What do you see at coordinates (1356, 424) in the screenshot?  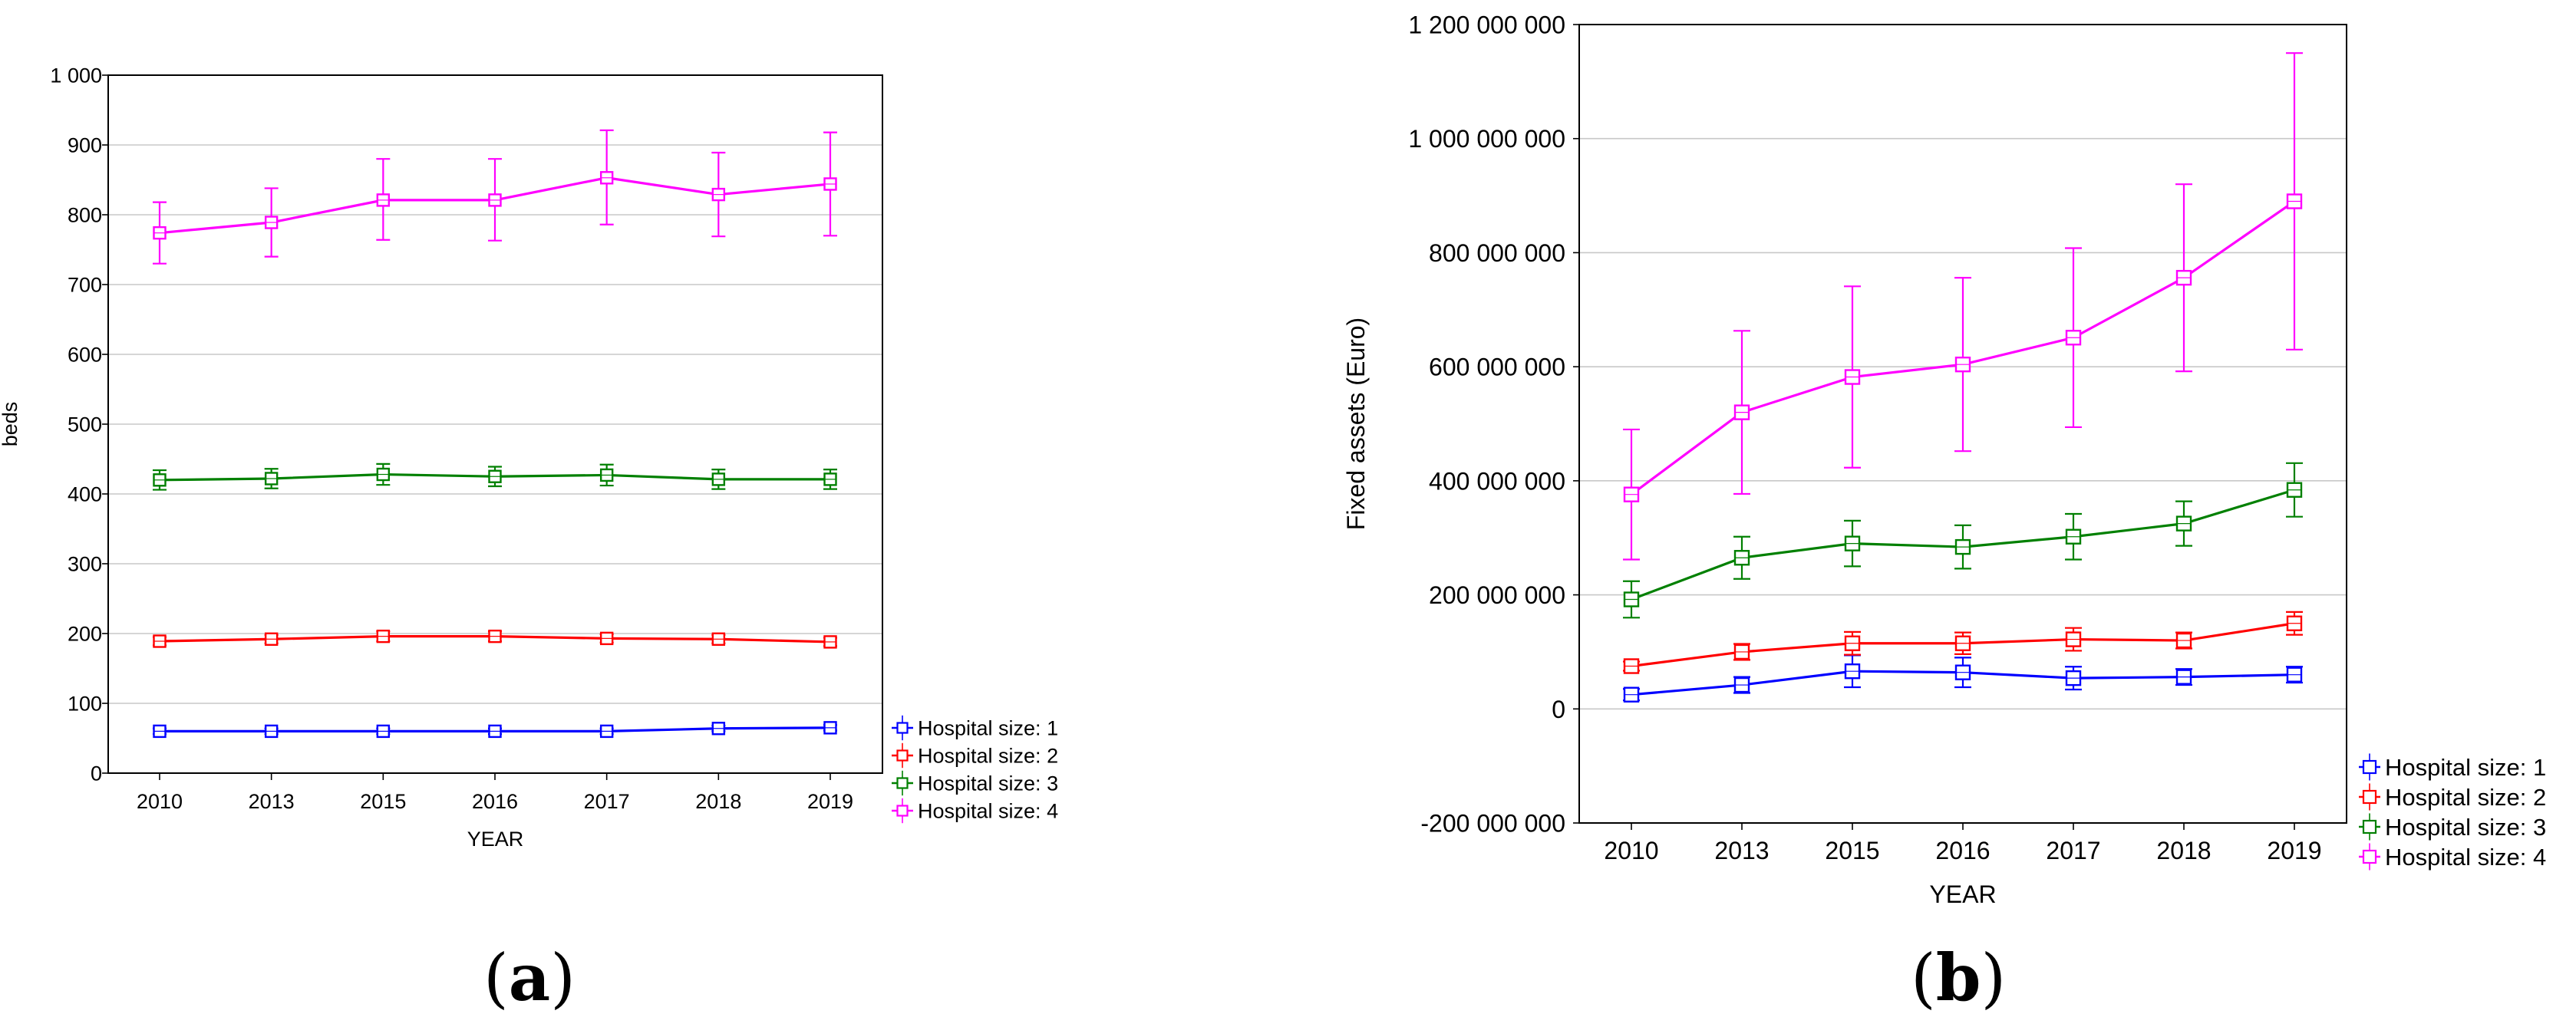 I see `y-axis-label: Fixed assets (Euro)` at bounding box center [1356, 424].